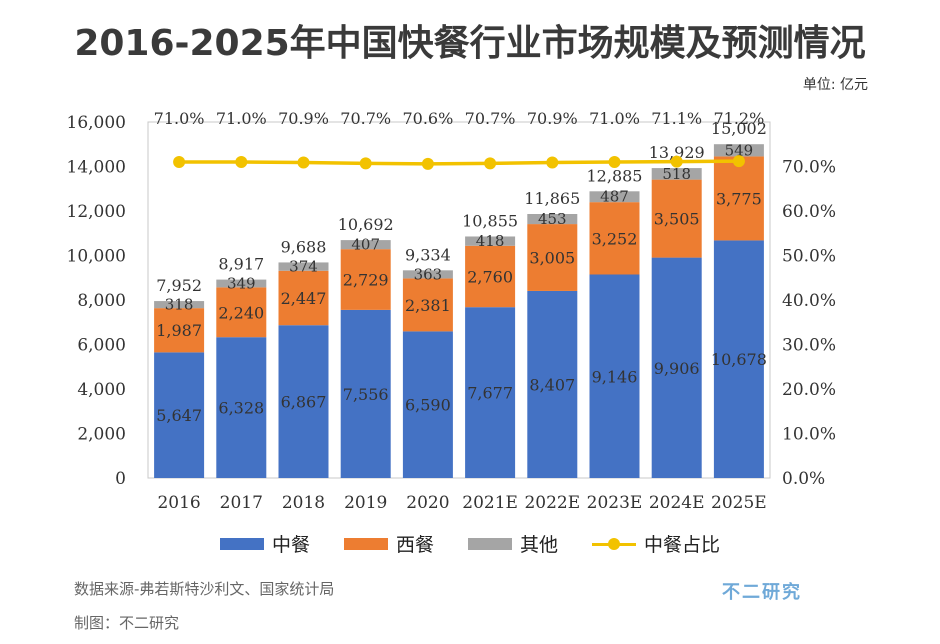 This screenshot has height=644, width=940. I want to click on share-line, so click(459, 162).